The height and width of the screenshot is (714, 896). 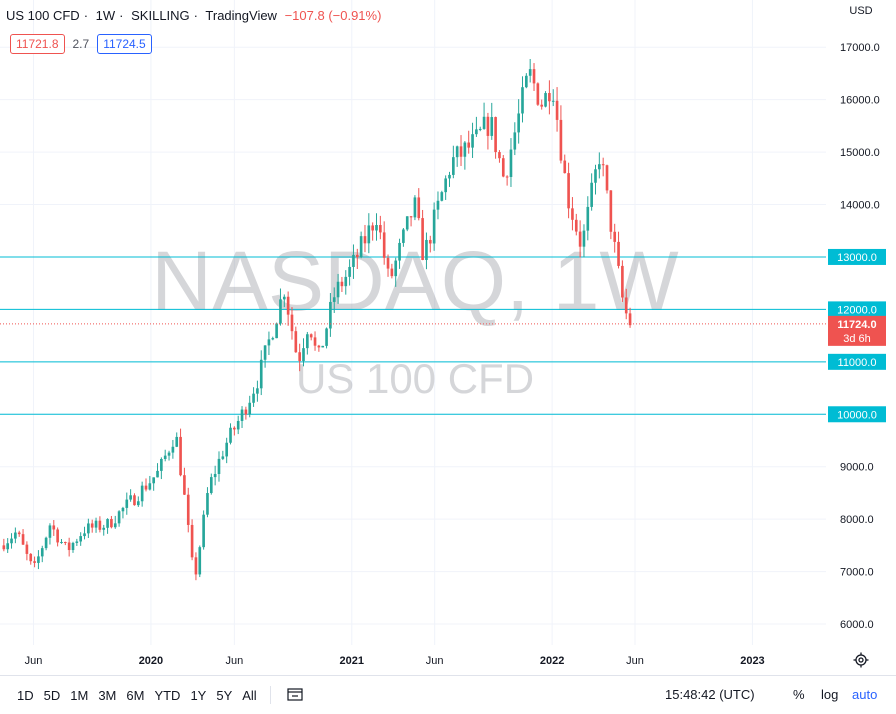 What do you see at coordinates (43, 15) in the screenshot?
I see `symbol-name: US 100 CFD` at bounding box center [43, 15].